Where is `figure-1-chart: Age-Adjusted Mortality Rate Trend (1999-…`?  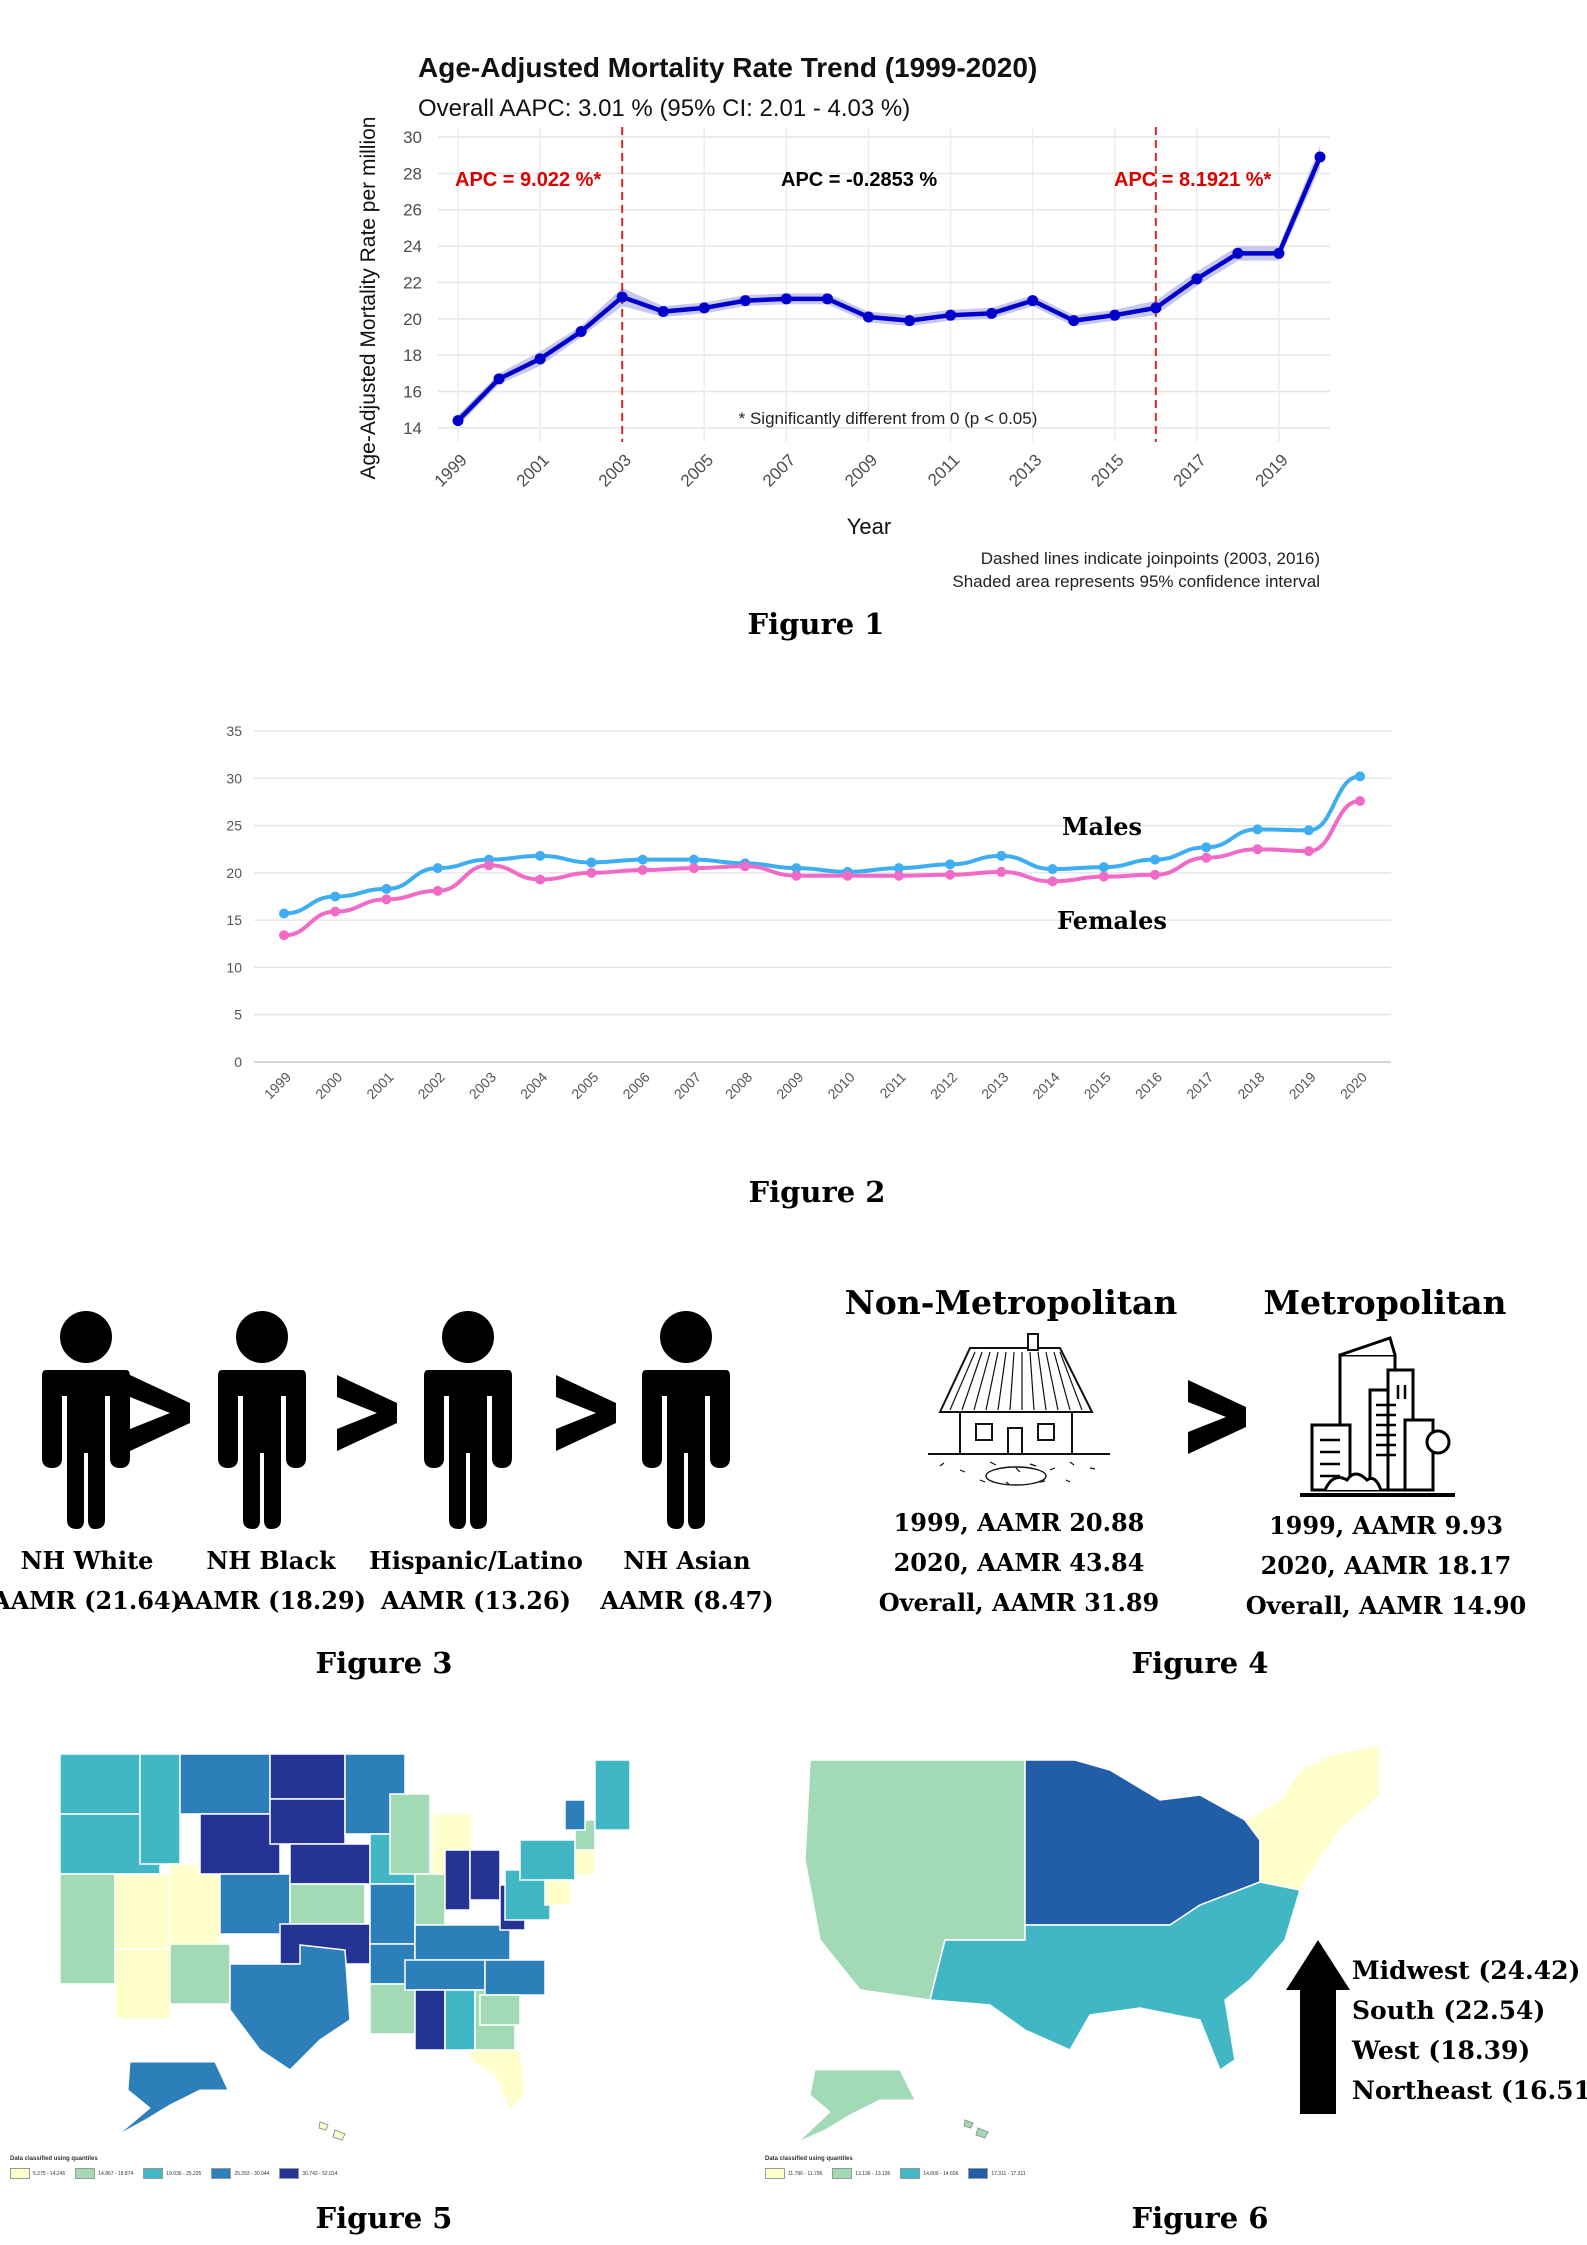 figure-1-chart: Age-Adjusted Mortality Rate Trend (1999-… is located at coordinates (843, 321).